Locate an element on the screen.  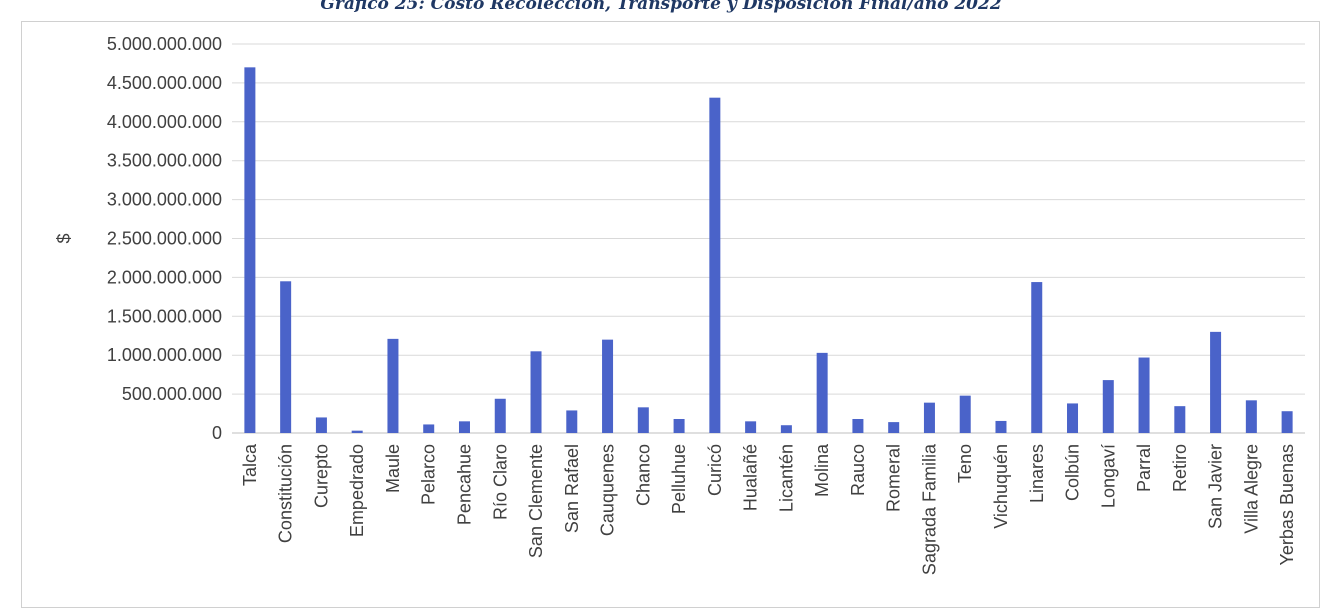
x-tick-label: Chanco is located at coordinates (643, 475).